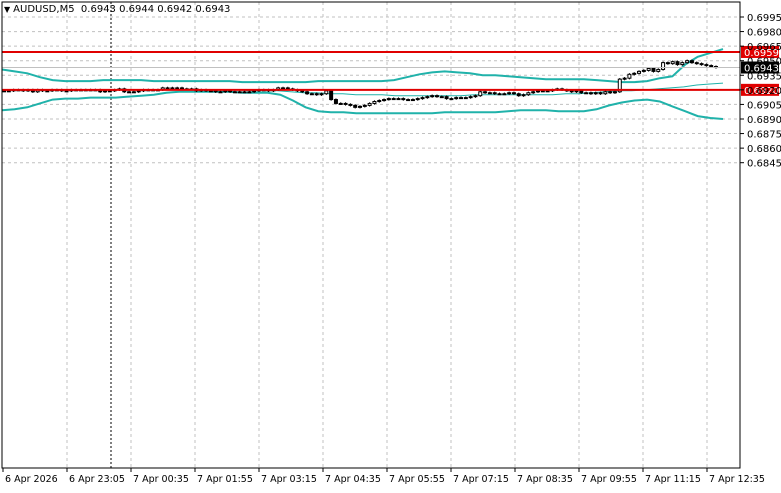 The image size is (781, 493). What do you see at coordinates (155, 9) in the screenshot?
I see `ohlc-values: 0.6943 0.6944 0.6942 0.6943` at bounding box center [155, 9].